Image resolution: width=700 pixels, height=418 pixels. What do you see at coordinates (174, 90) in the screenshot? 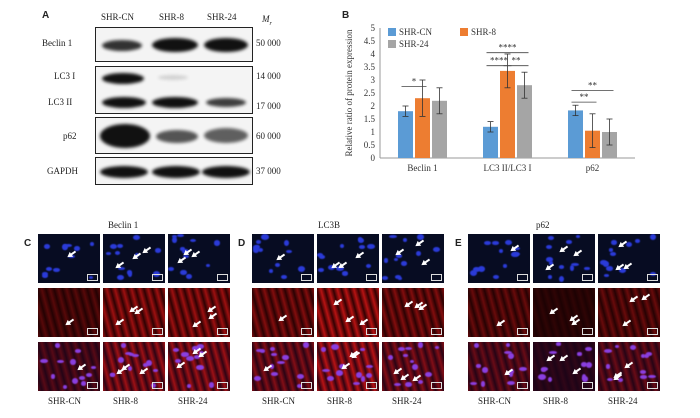
I see `blot-lc3` at bounding box center [174, 90].